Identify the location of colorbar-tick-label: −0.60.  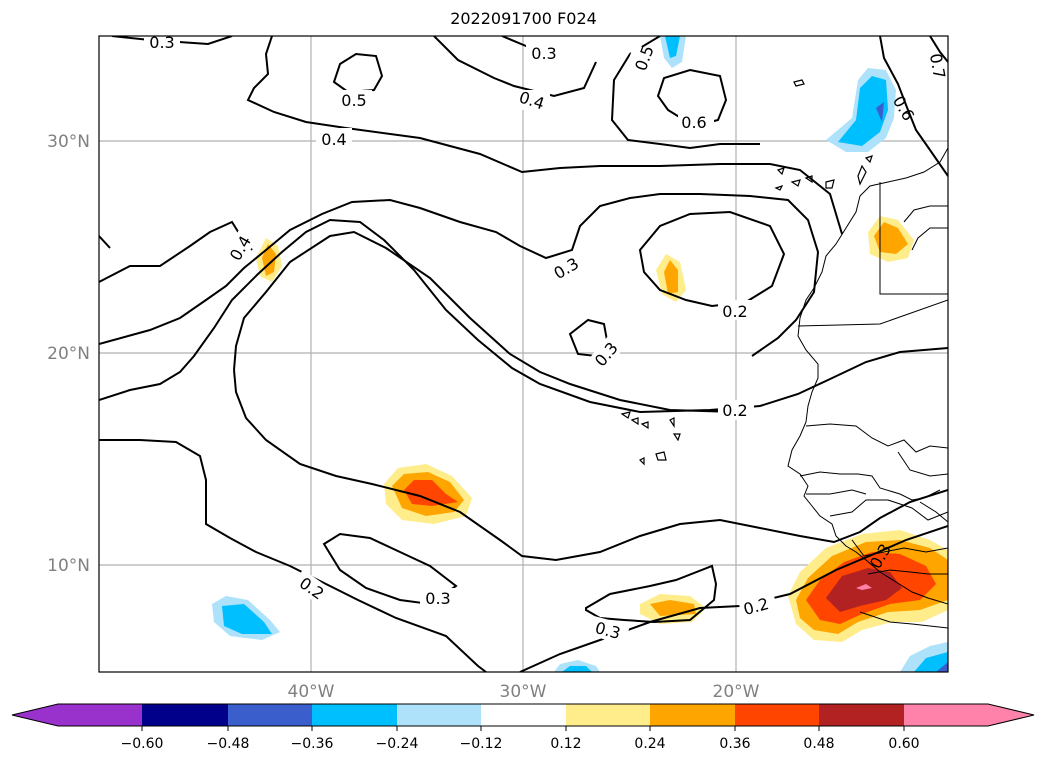
(142, 744).